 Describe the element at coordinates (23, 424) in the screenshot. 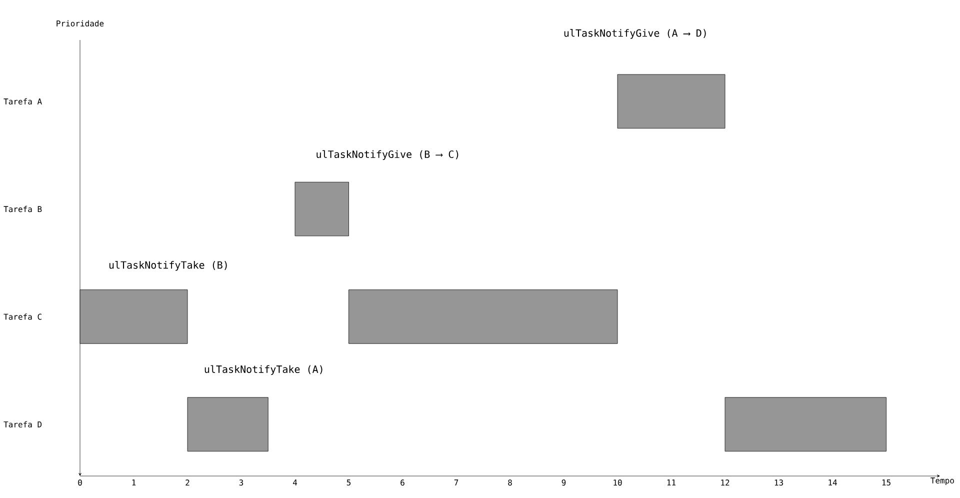

I see `y-tick-label: Tarefa D` at that location.